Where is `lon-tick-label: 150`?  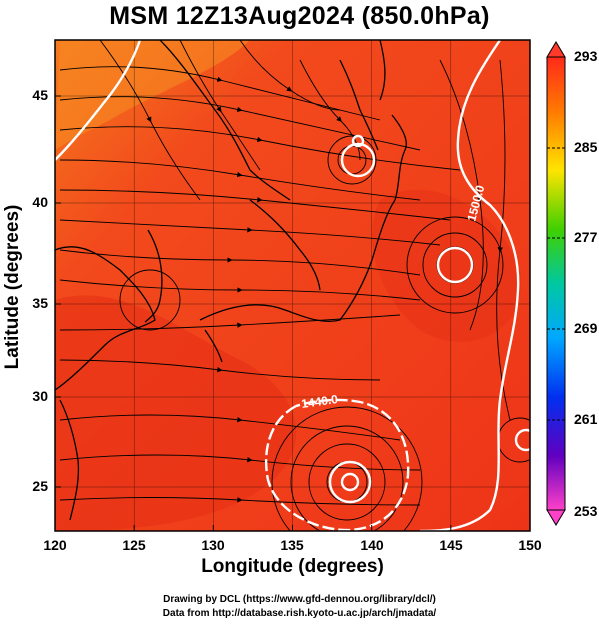
lon-tick-label: 150 is located at coordinates (530, 545).